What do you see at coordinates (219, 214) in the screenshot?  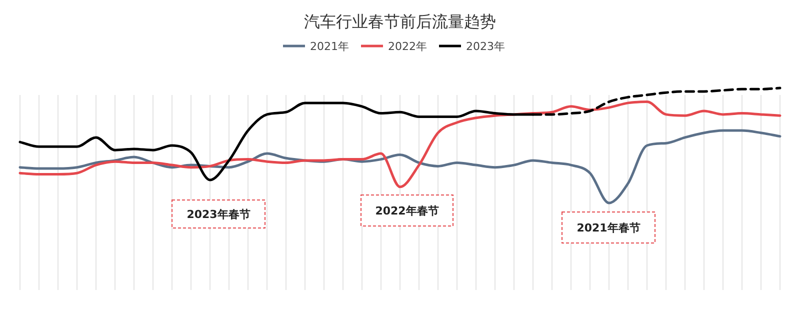 I see `annotation: 2023年春节` at bounding box center [219, 214].